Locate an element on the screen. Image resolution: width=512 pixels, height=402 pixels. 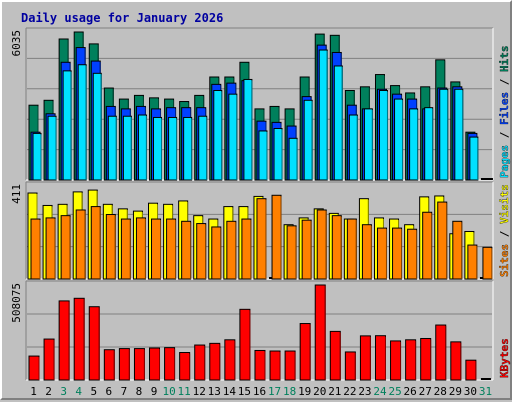
legend-visits: Visits is located at coordinates (504, 204).